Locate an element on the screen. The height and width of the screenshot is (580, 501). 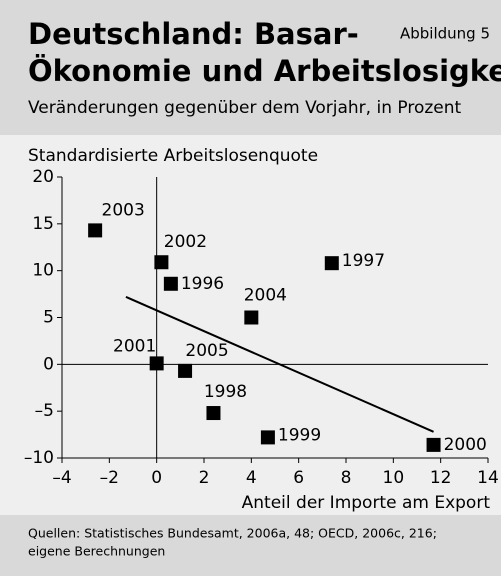
y-tick-label: –10 is located at coordinates (39, 458).